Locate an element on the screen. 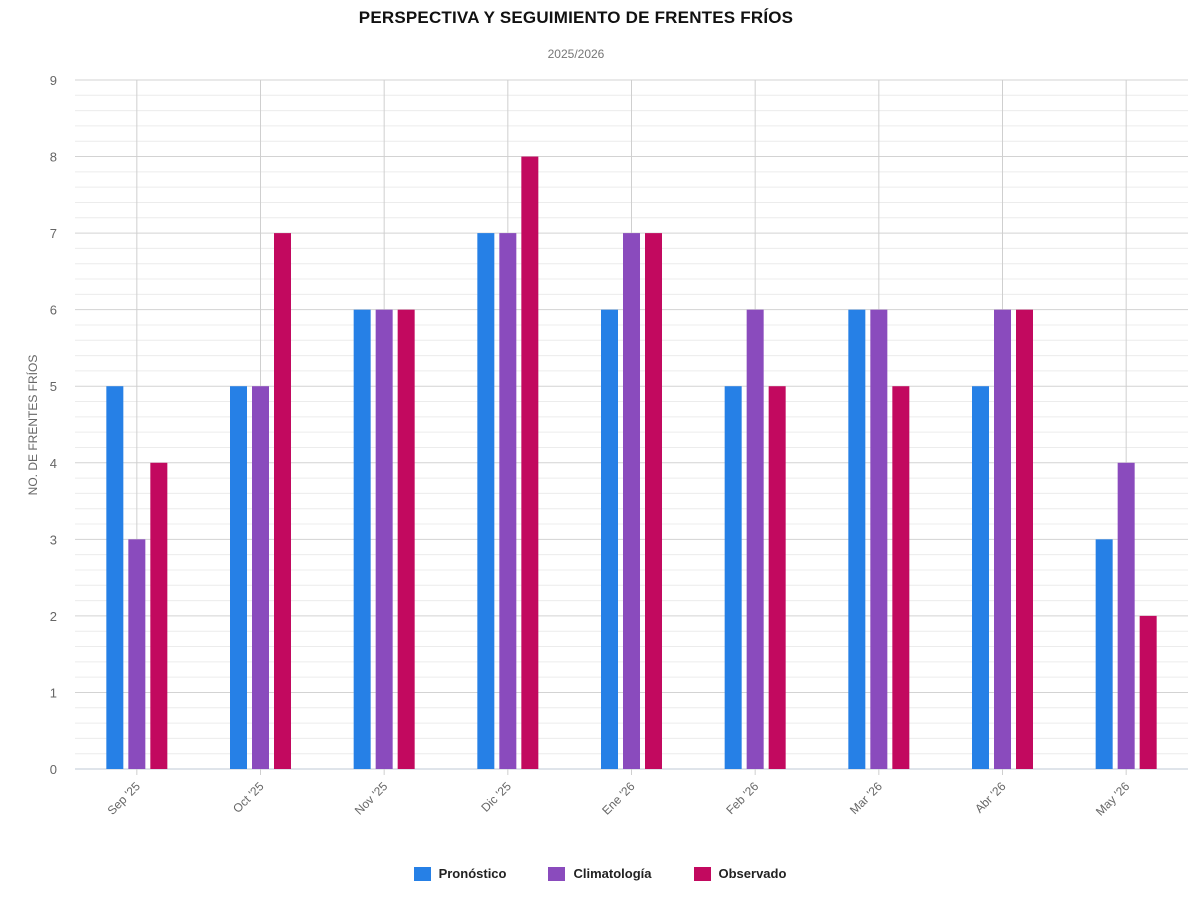 This screenshot has height=900, width=1200. legend-item: Observado is located at coordinates (740, 873).